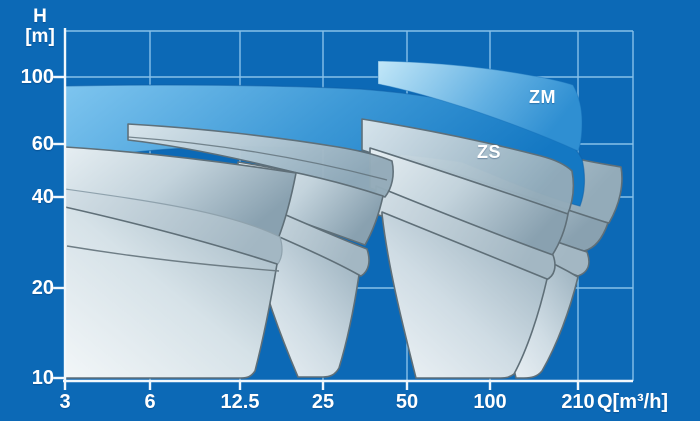 Image resolution: width=700 pixels, height=421 pixels. I want to click on series-label-zs: ZS, so click(489, 152).